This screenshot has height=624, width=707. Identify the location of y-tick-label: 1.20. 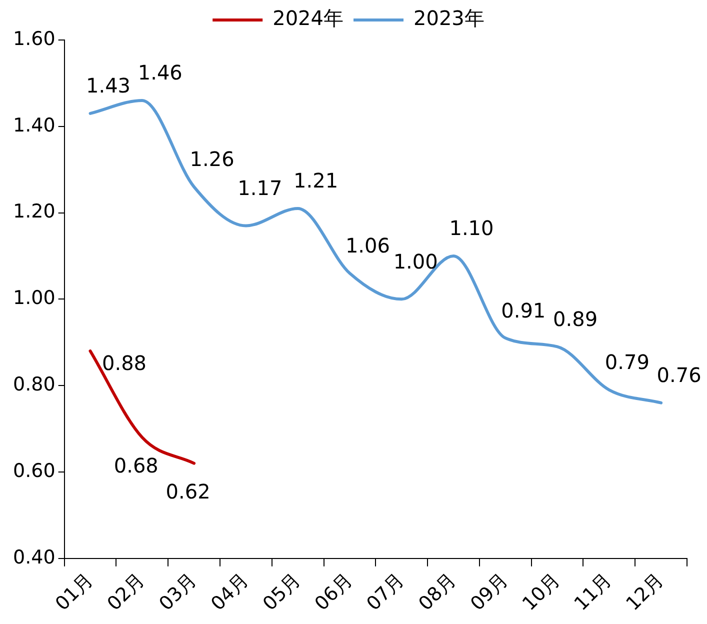
(34, 211).